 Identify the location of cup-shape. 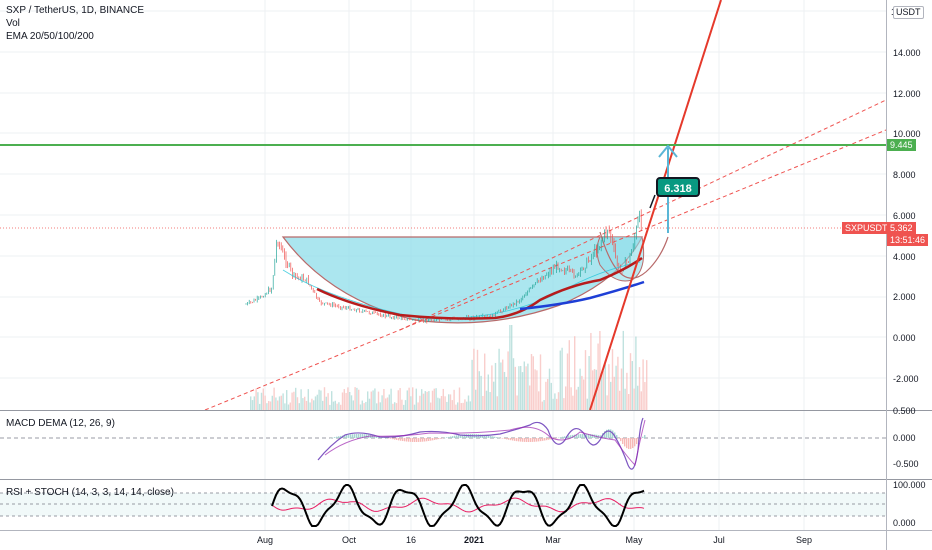
(462, 280).